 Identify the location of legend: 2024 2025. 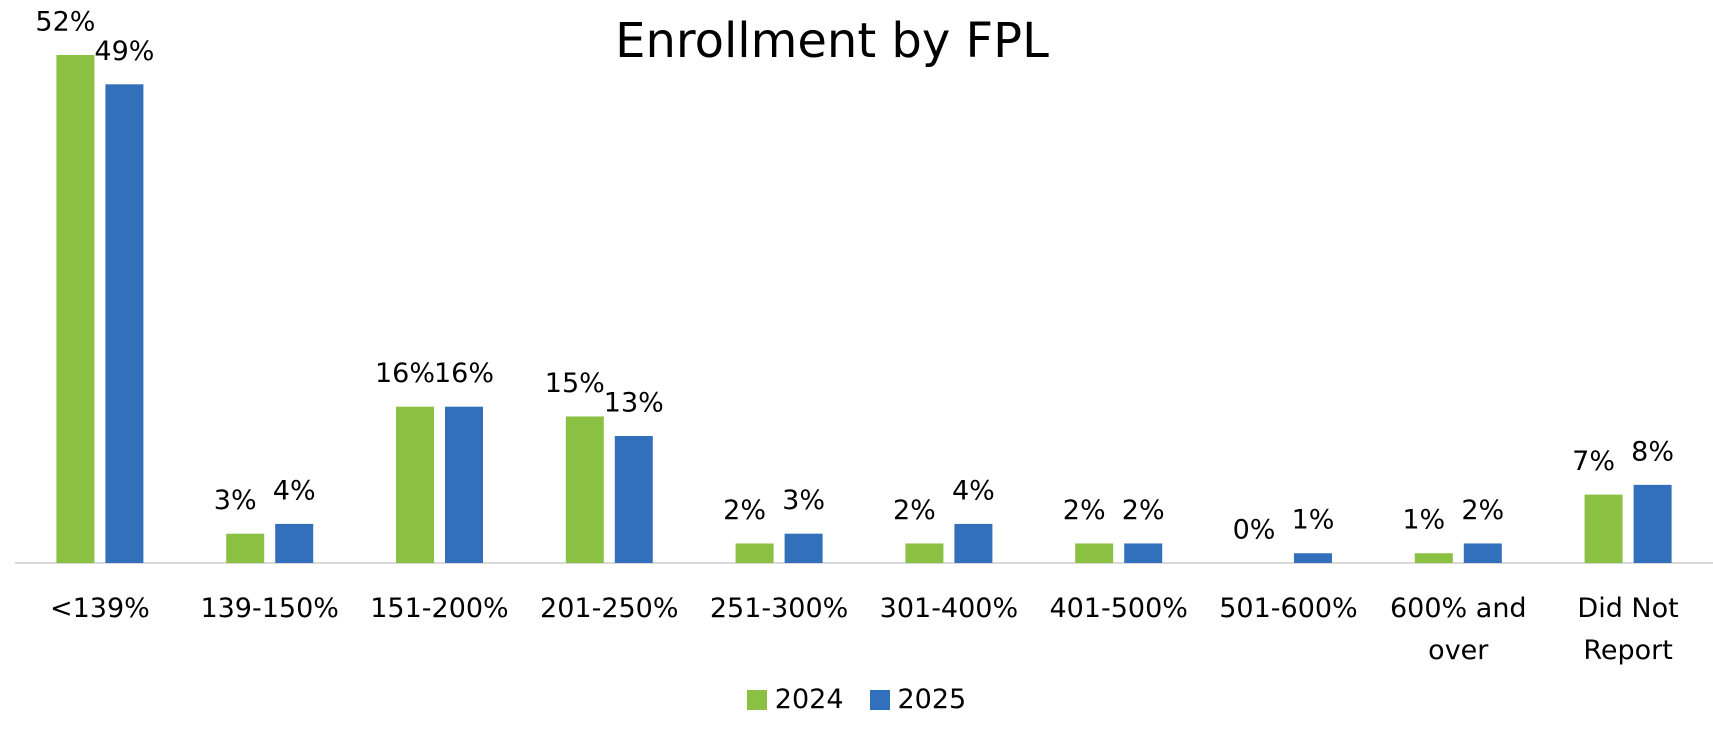
(856, 699).